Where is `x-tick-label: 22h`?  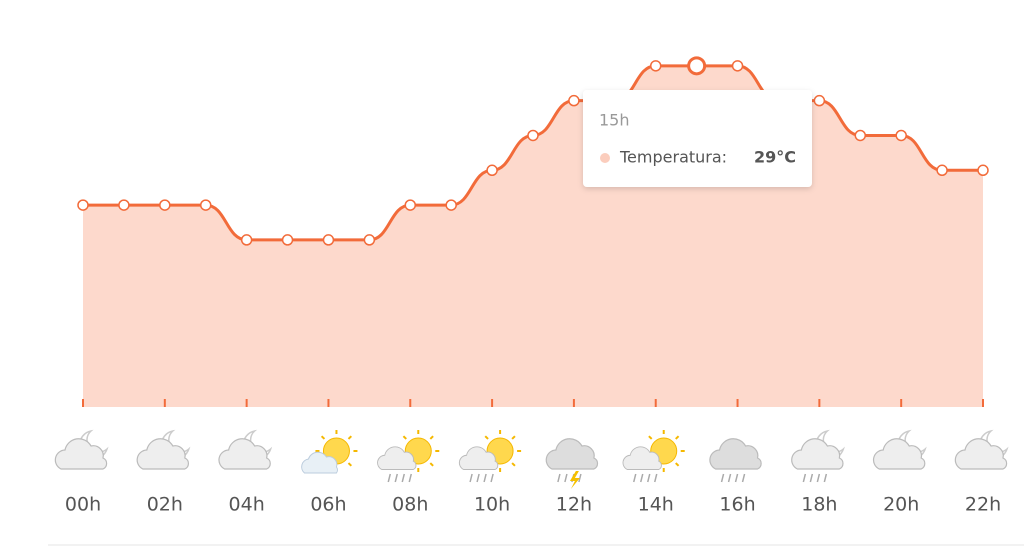 x-tick-label: 22h is located at coordinates (983, 505).